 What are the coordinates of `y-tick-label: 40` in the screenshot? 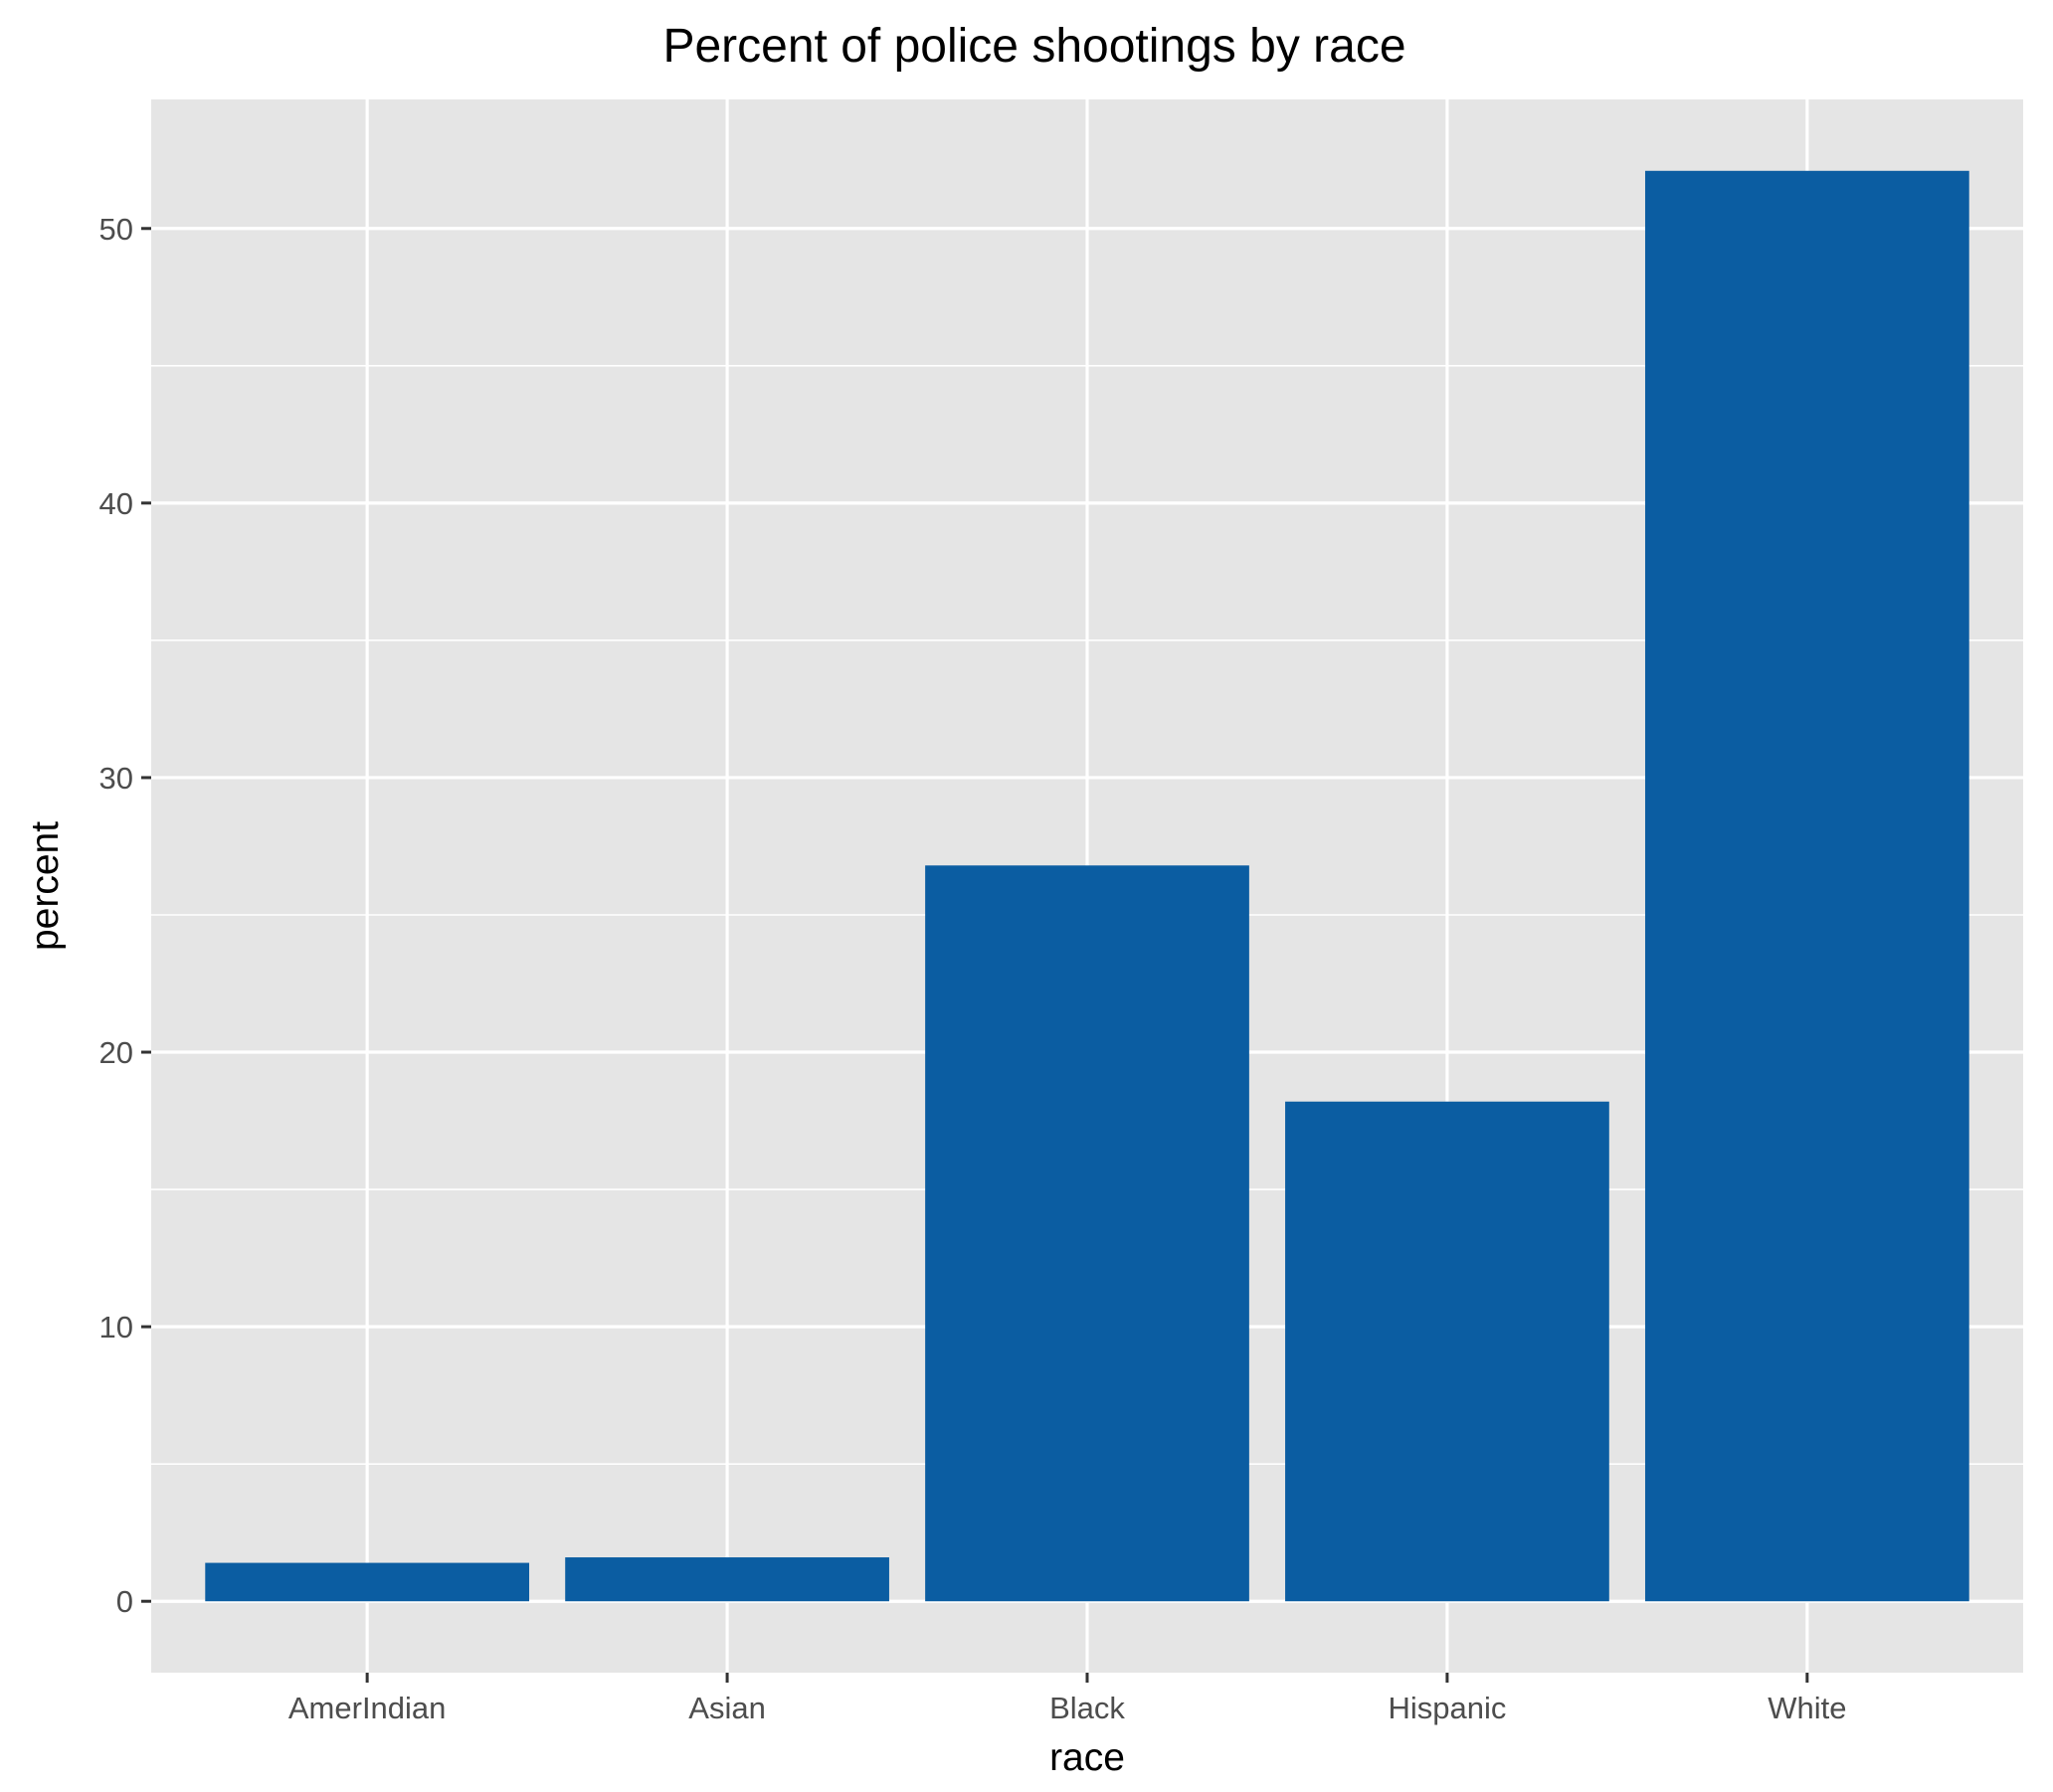 It's located at (116, 504).